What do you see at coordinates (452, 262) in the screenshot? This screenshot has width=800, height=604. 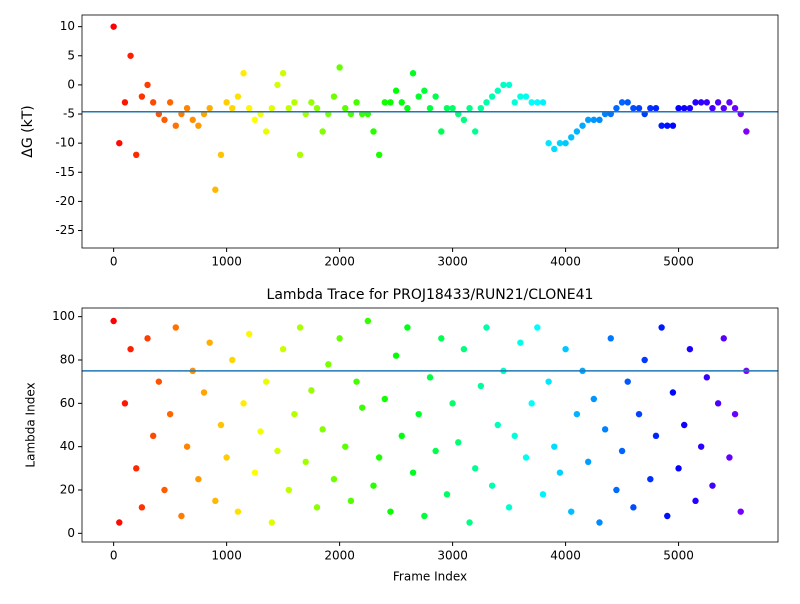 I see `x-tick-label: 3000` at bounding box center [452, 262].